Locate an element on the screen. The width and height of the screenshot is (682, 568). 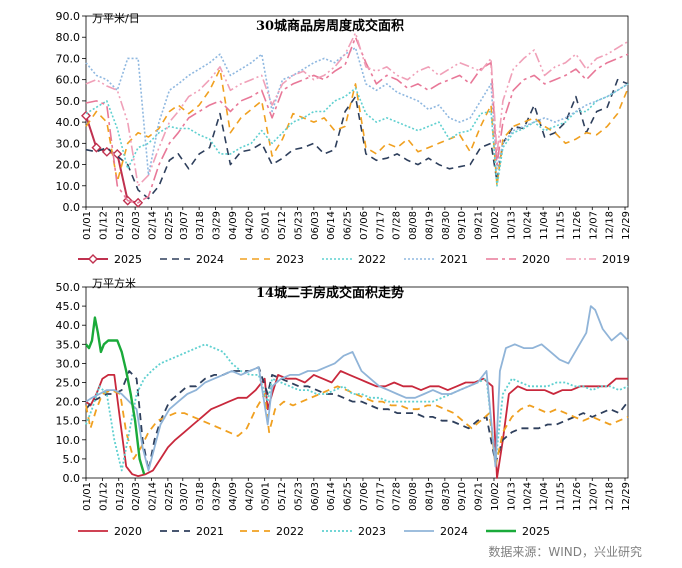
y-tick-label: 40.0 is located at coordinates (68, 325).